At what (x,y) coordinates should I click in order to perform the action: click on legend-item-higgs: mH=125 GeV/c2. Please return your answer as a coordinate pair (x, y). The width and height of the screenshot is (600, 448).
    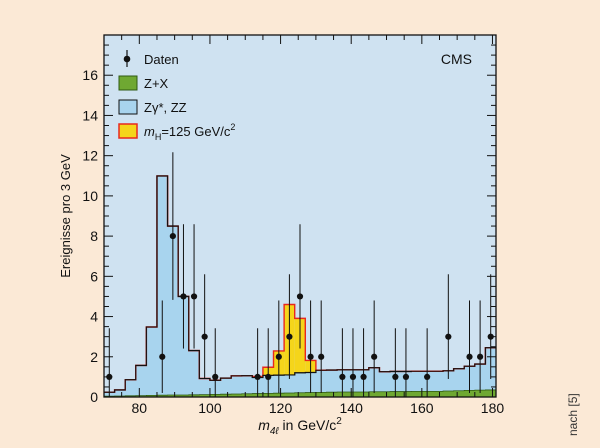
    Looking at the image, I should click on (176, 132).